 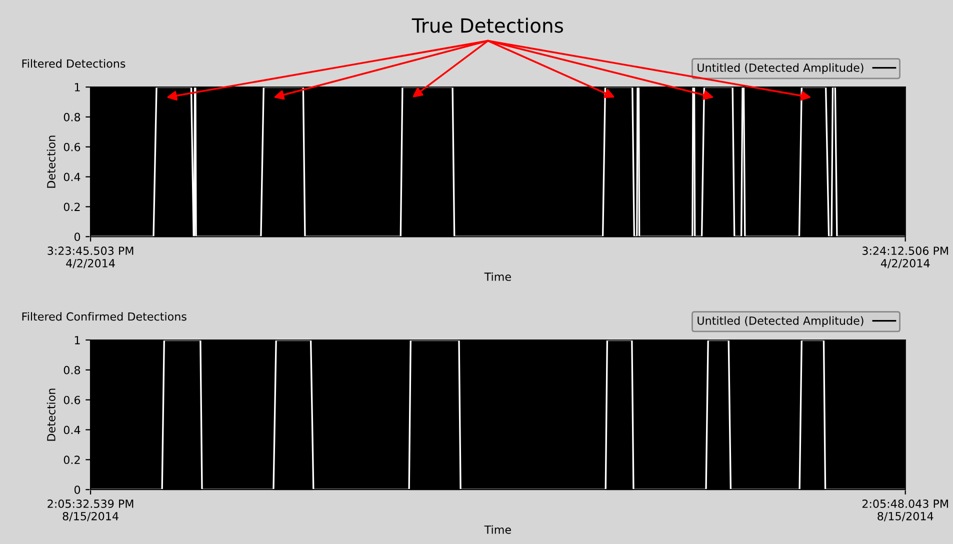 What do you see at coordinates (91, 511) in the screenshot?
I see `x-tick-label: 2:05:32.539 PM 8/15/2014` at bounding box center [91, 511].